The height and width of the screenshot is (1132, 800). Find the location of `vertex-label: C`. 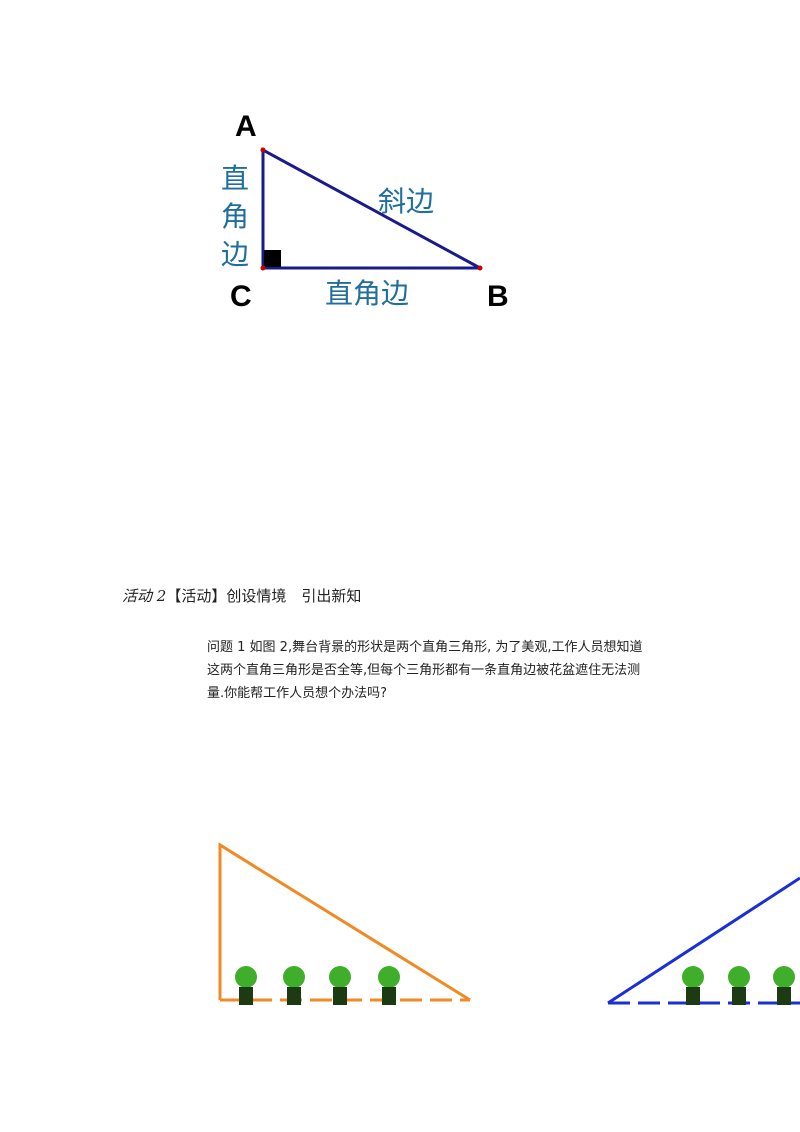

vertex-label: C is located at coordinates (241, 296).